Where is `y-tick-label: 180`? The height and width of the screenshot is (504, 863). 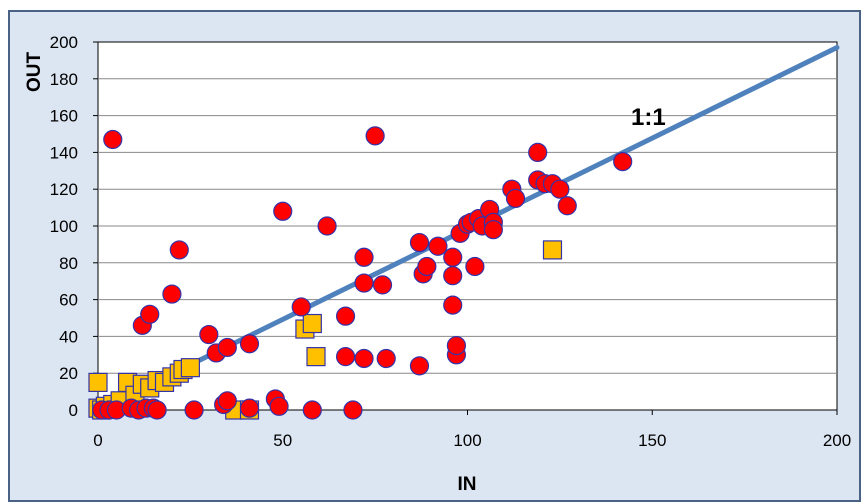
y-tick-label: 180 is located at coordinates (64, 79).